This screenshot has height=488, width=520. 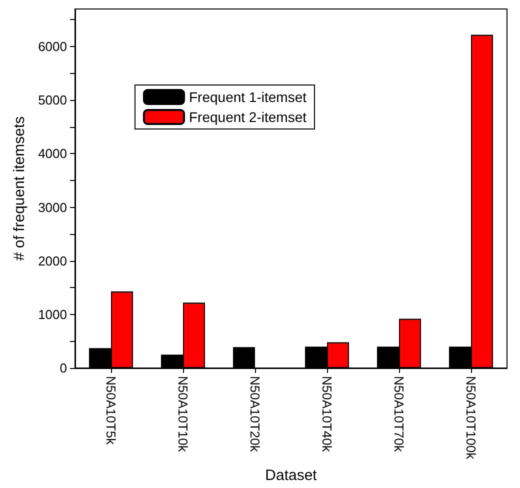 What do you see at coordinates (52, 154) in the screenshot?
I see `y-tick-label: 4000` at bounding box center [52, 154].